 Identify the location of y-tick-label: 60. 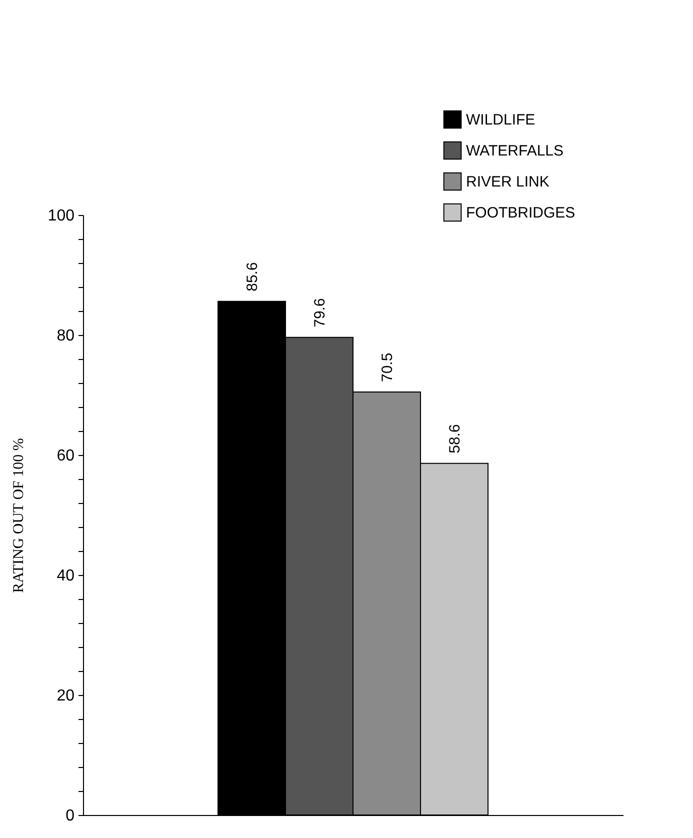
(65, 456).